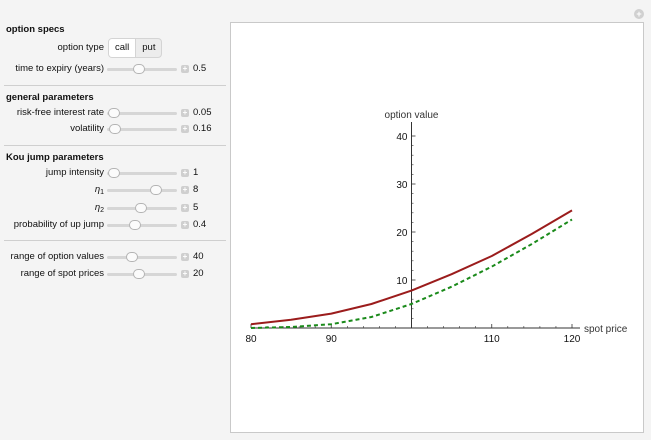 The image size is (651, 440). What do you see at coordinates (80, 47) in the screenshot?
I see `option-type-label: option type` at bounding box center [80, 47].